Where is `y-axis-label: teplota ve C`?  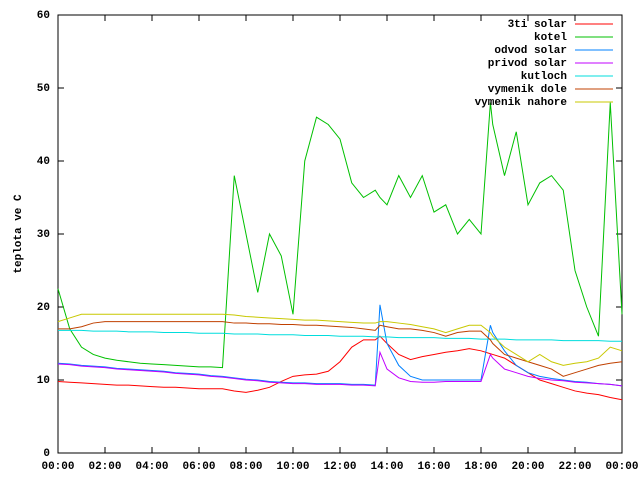 y-axis-label: teplota ve C is located at coordinates (19, 234).